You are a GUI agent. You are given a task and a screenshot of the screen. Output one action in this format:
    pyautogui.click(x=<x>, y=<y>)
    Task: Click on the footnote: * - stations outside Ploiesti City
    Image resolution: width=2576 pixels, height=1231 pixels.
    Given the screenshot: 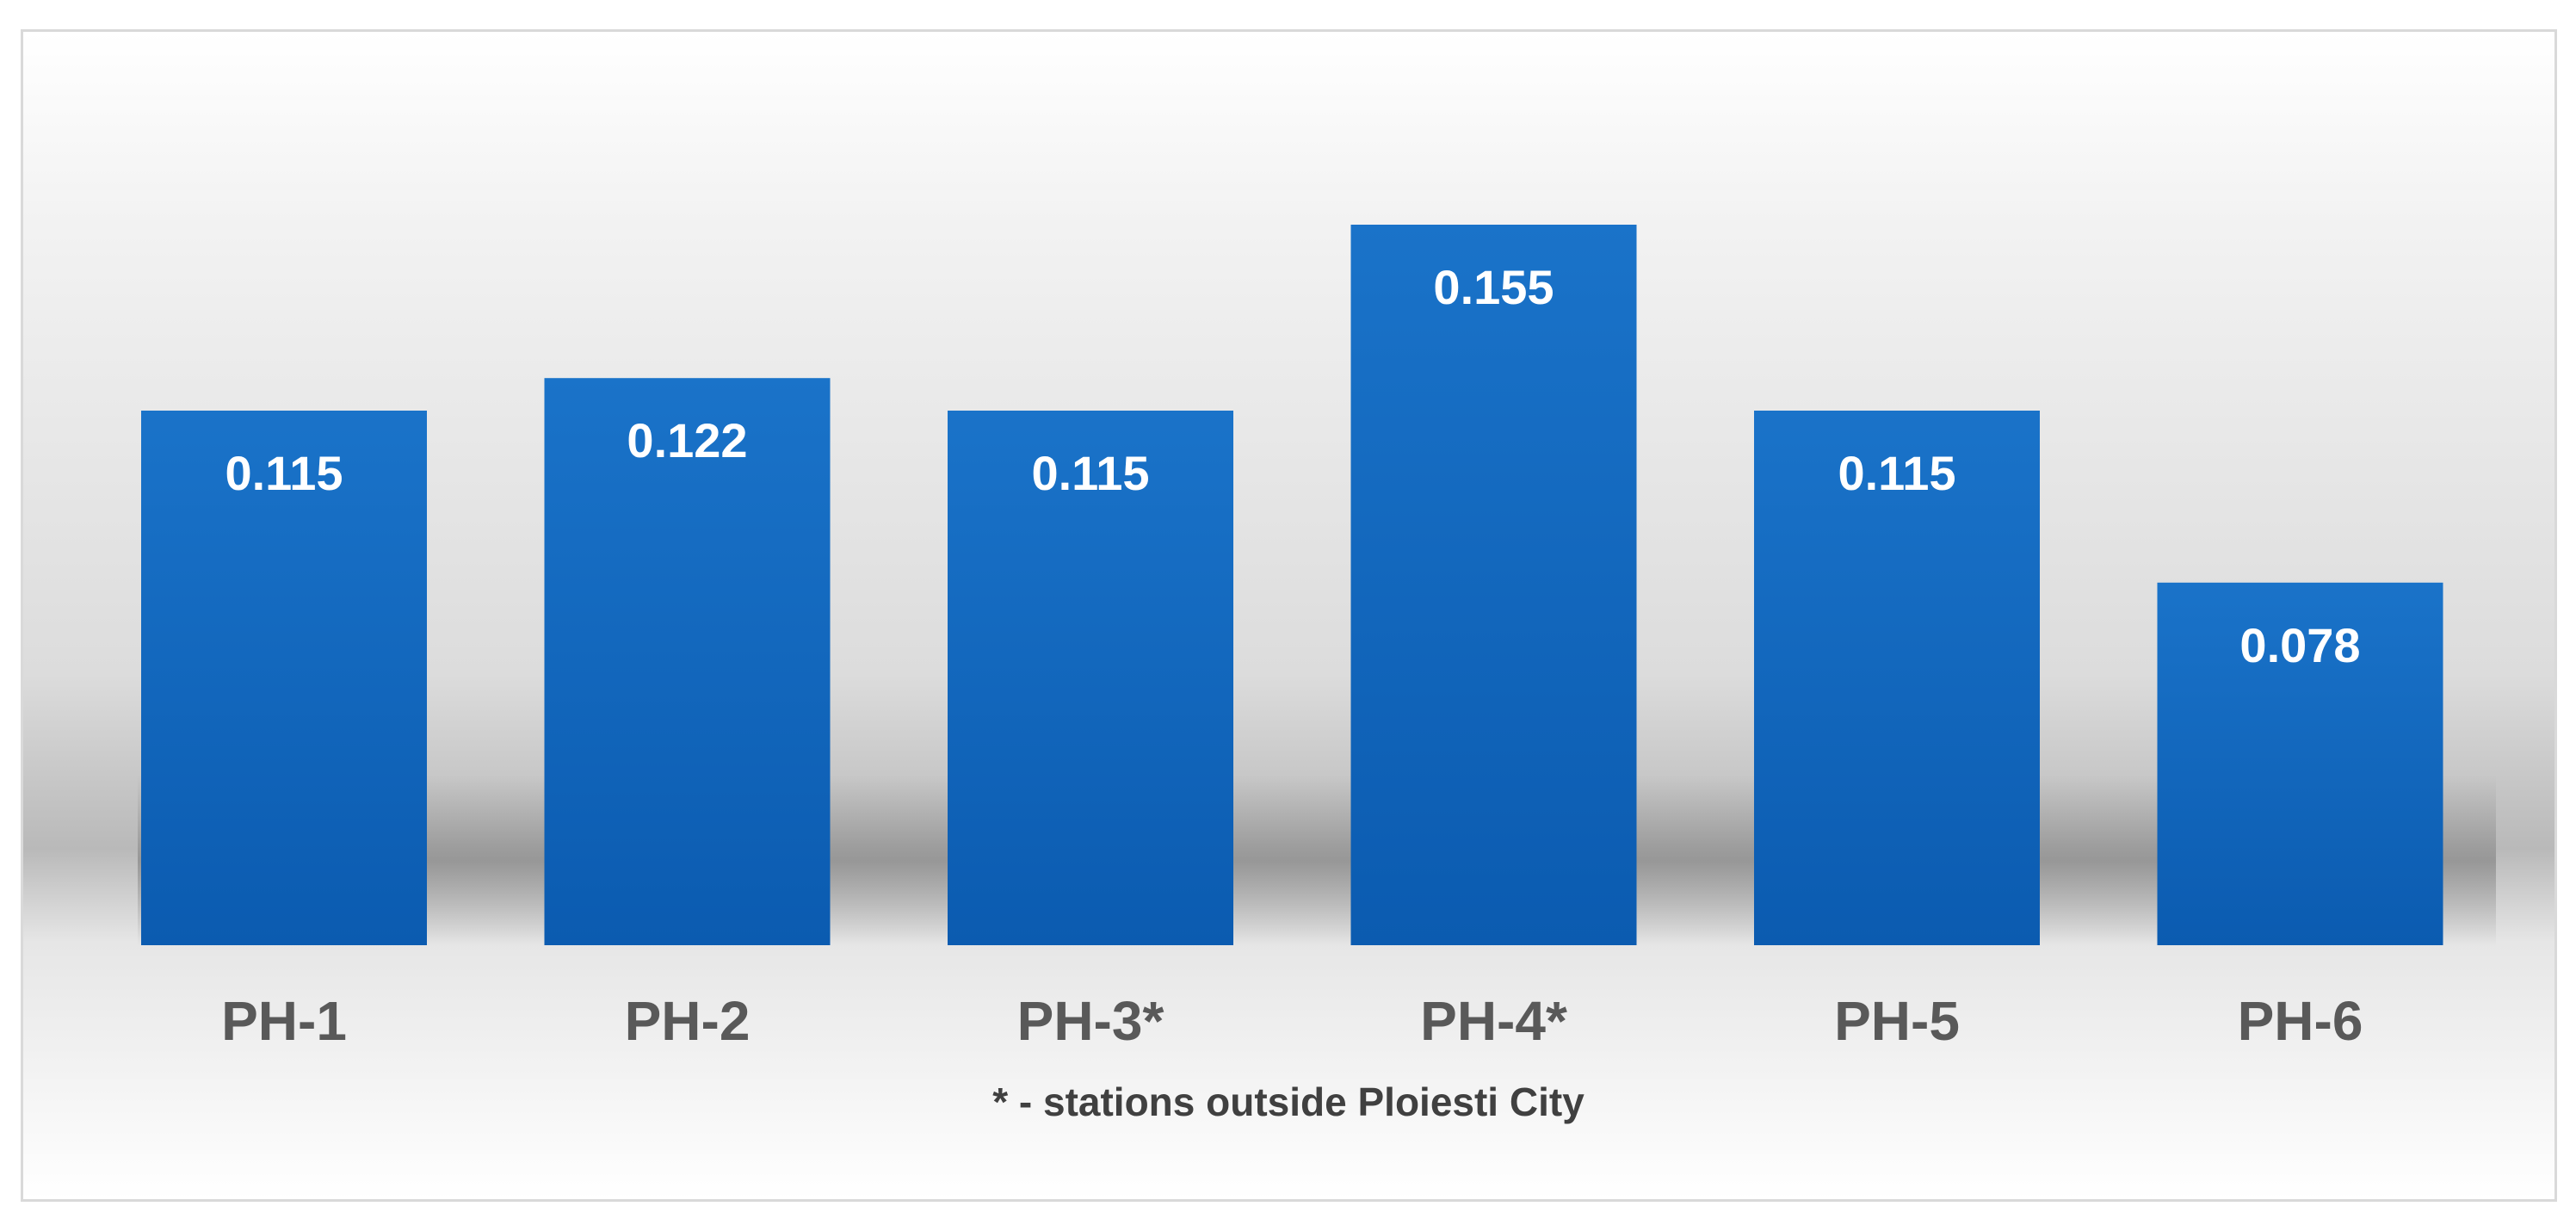 What is the action you would take?
    pyautogui.click(x=1288, y=1101)
    